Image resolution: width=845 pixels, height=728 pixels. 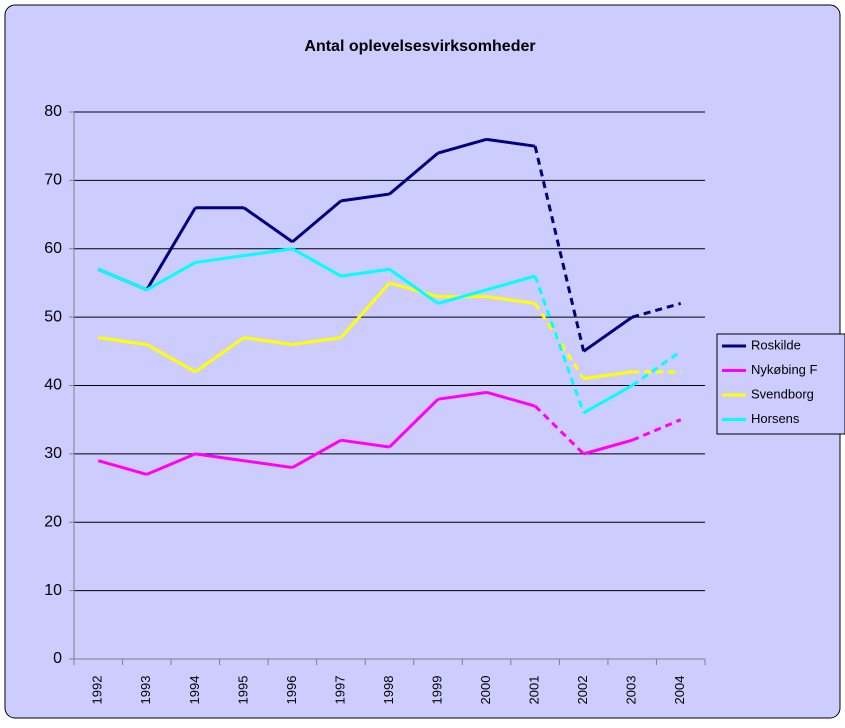 What do you see at coordinates (57, 658) in the screenshot?
I see `y-tick-label: 0` at bounding box center [57, 658].